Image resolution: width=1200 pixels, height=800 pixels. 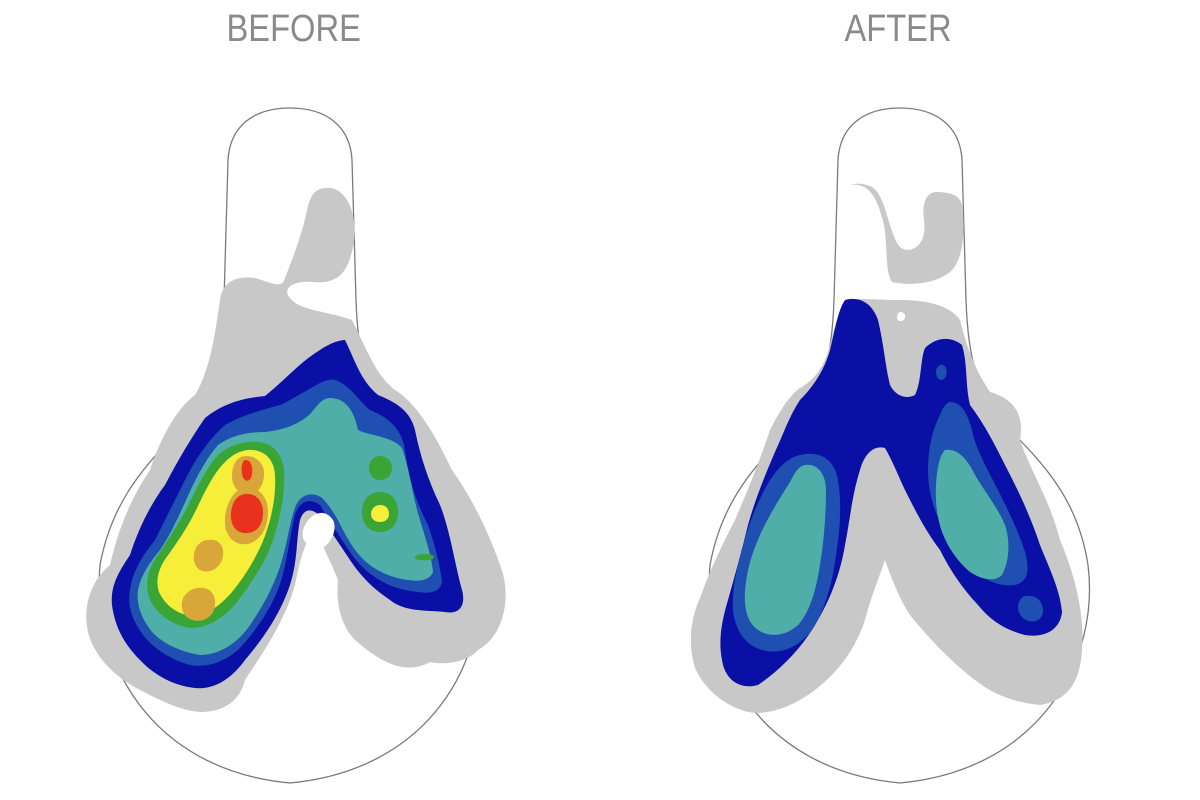 I want to click on before-red-zone-top, so click(x=247, y=470).